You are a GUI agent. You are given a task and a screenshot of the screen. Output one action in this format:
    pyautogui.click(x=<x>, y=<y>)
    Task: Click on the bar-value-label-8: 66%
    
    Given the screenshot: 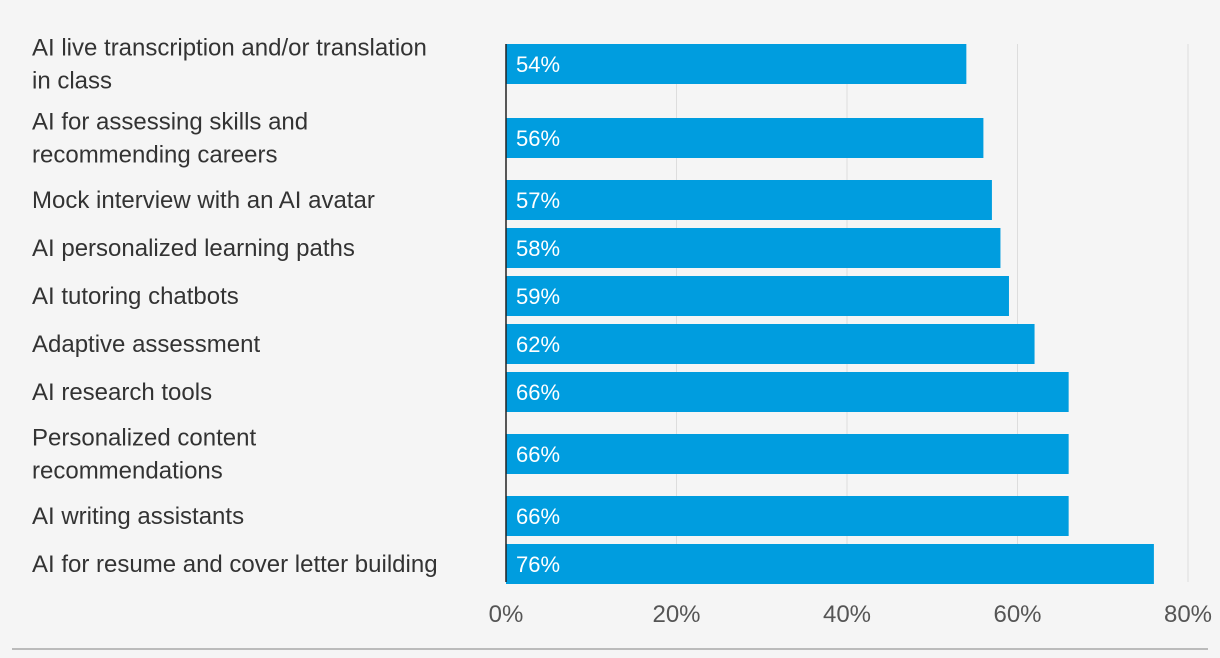 What is the action you would take?
    pyautogui.click(x=538, y=516)
    